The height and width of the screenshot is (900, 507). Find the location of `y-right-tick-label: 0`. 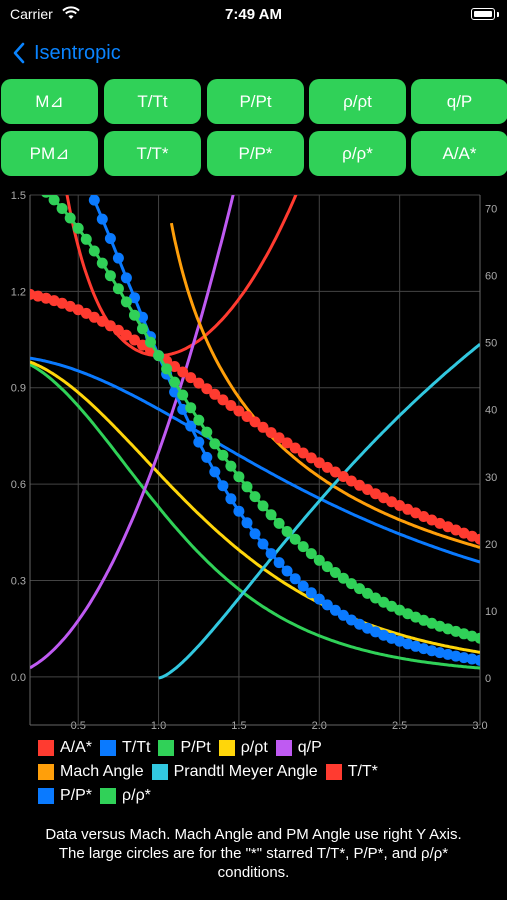

y-right-tick-label: 0 is located at coordinates (488, 679).